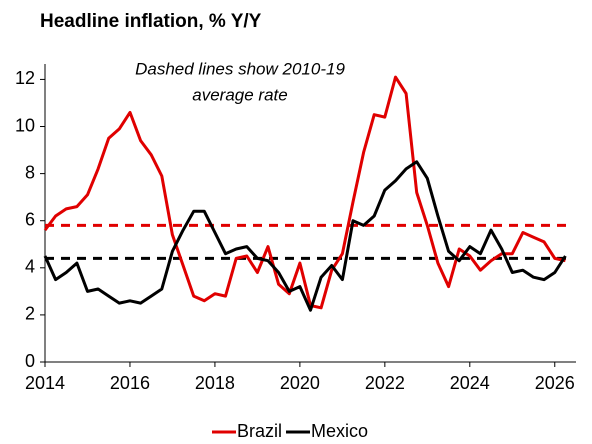 This screenshot has height=444, width=592. What do you see at coordinates (339, 431) in the screenshot?
I see `legend-label: Mexico` at bounding box center [339, 431].